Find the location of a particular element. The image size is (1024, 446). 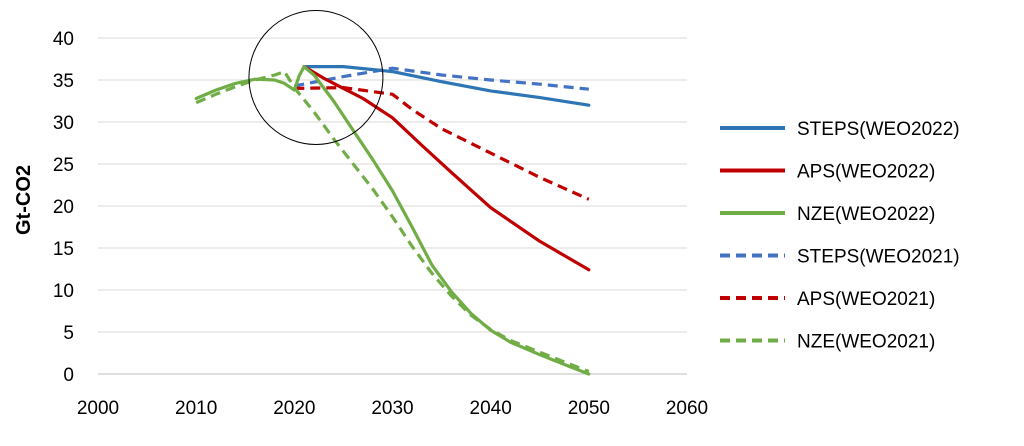

legend-label: APS(WEO2021) is located at coordinates (866, 299).